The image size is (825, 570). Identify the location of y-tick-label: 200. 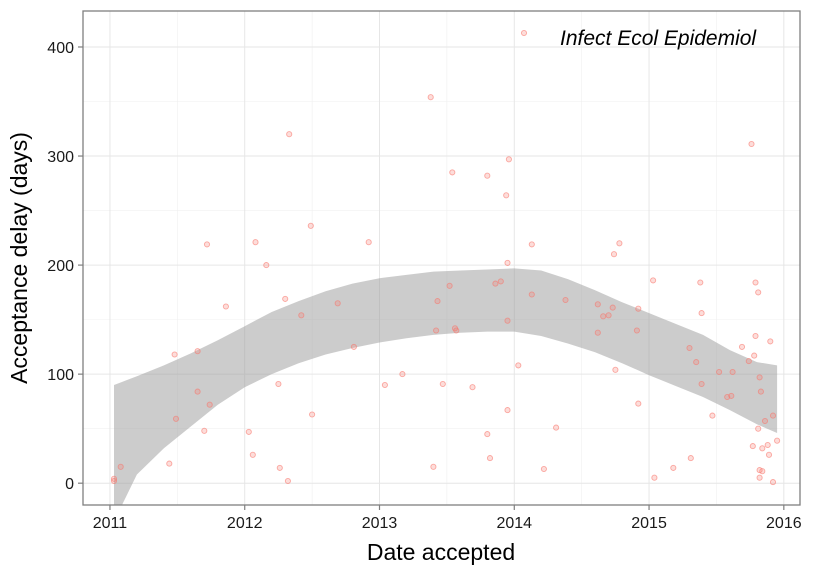
(60, 266).